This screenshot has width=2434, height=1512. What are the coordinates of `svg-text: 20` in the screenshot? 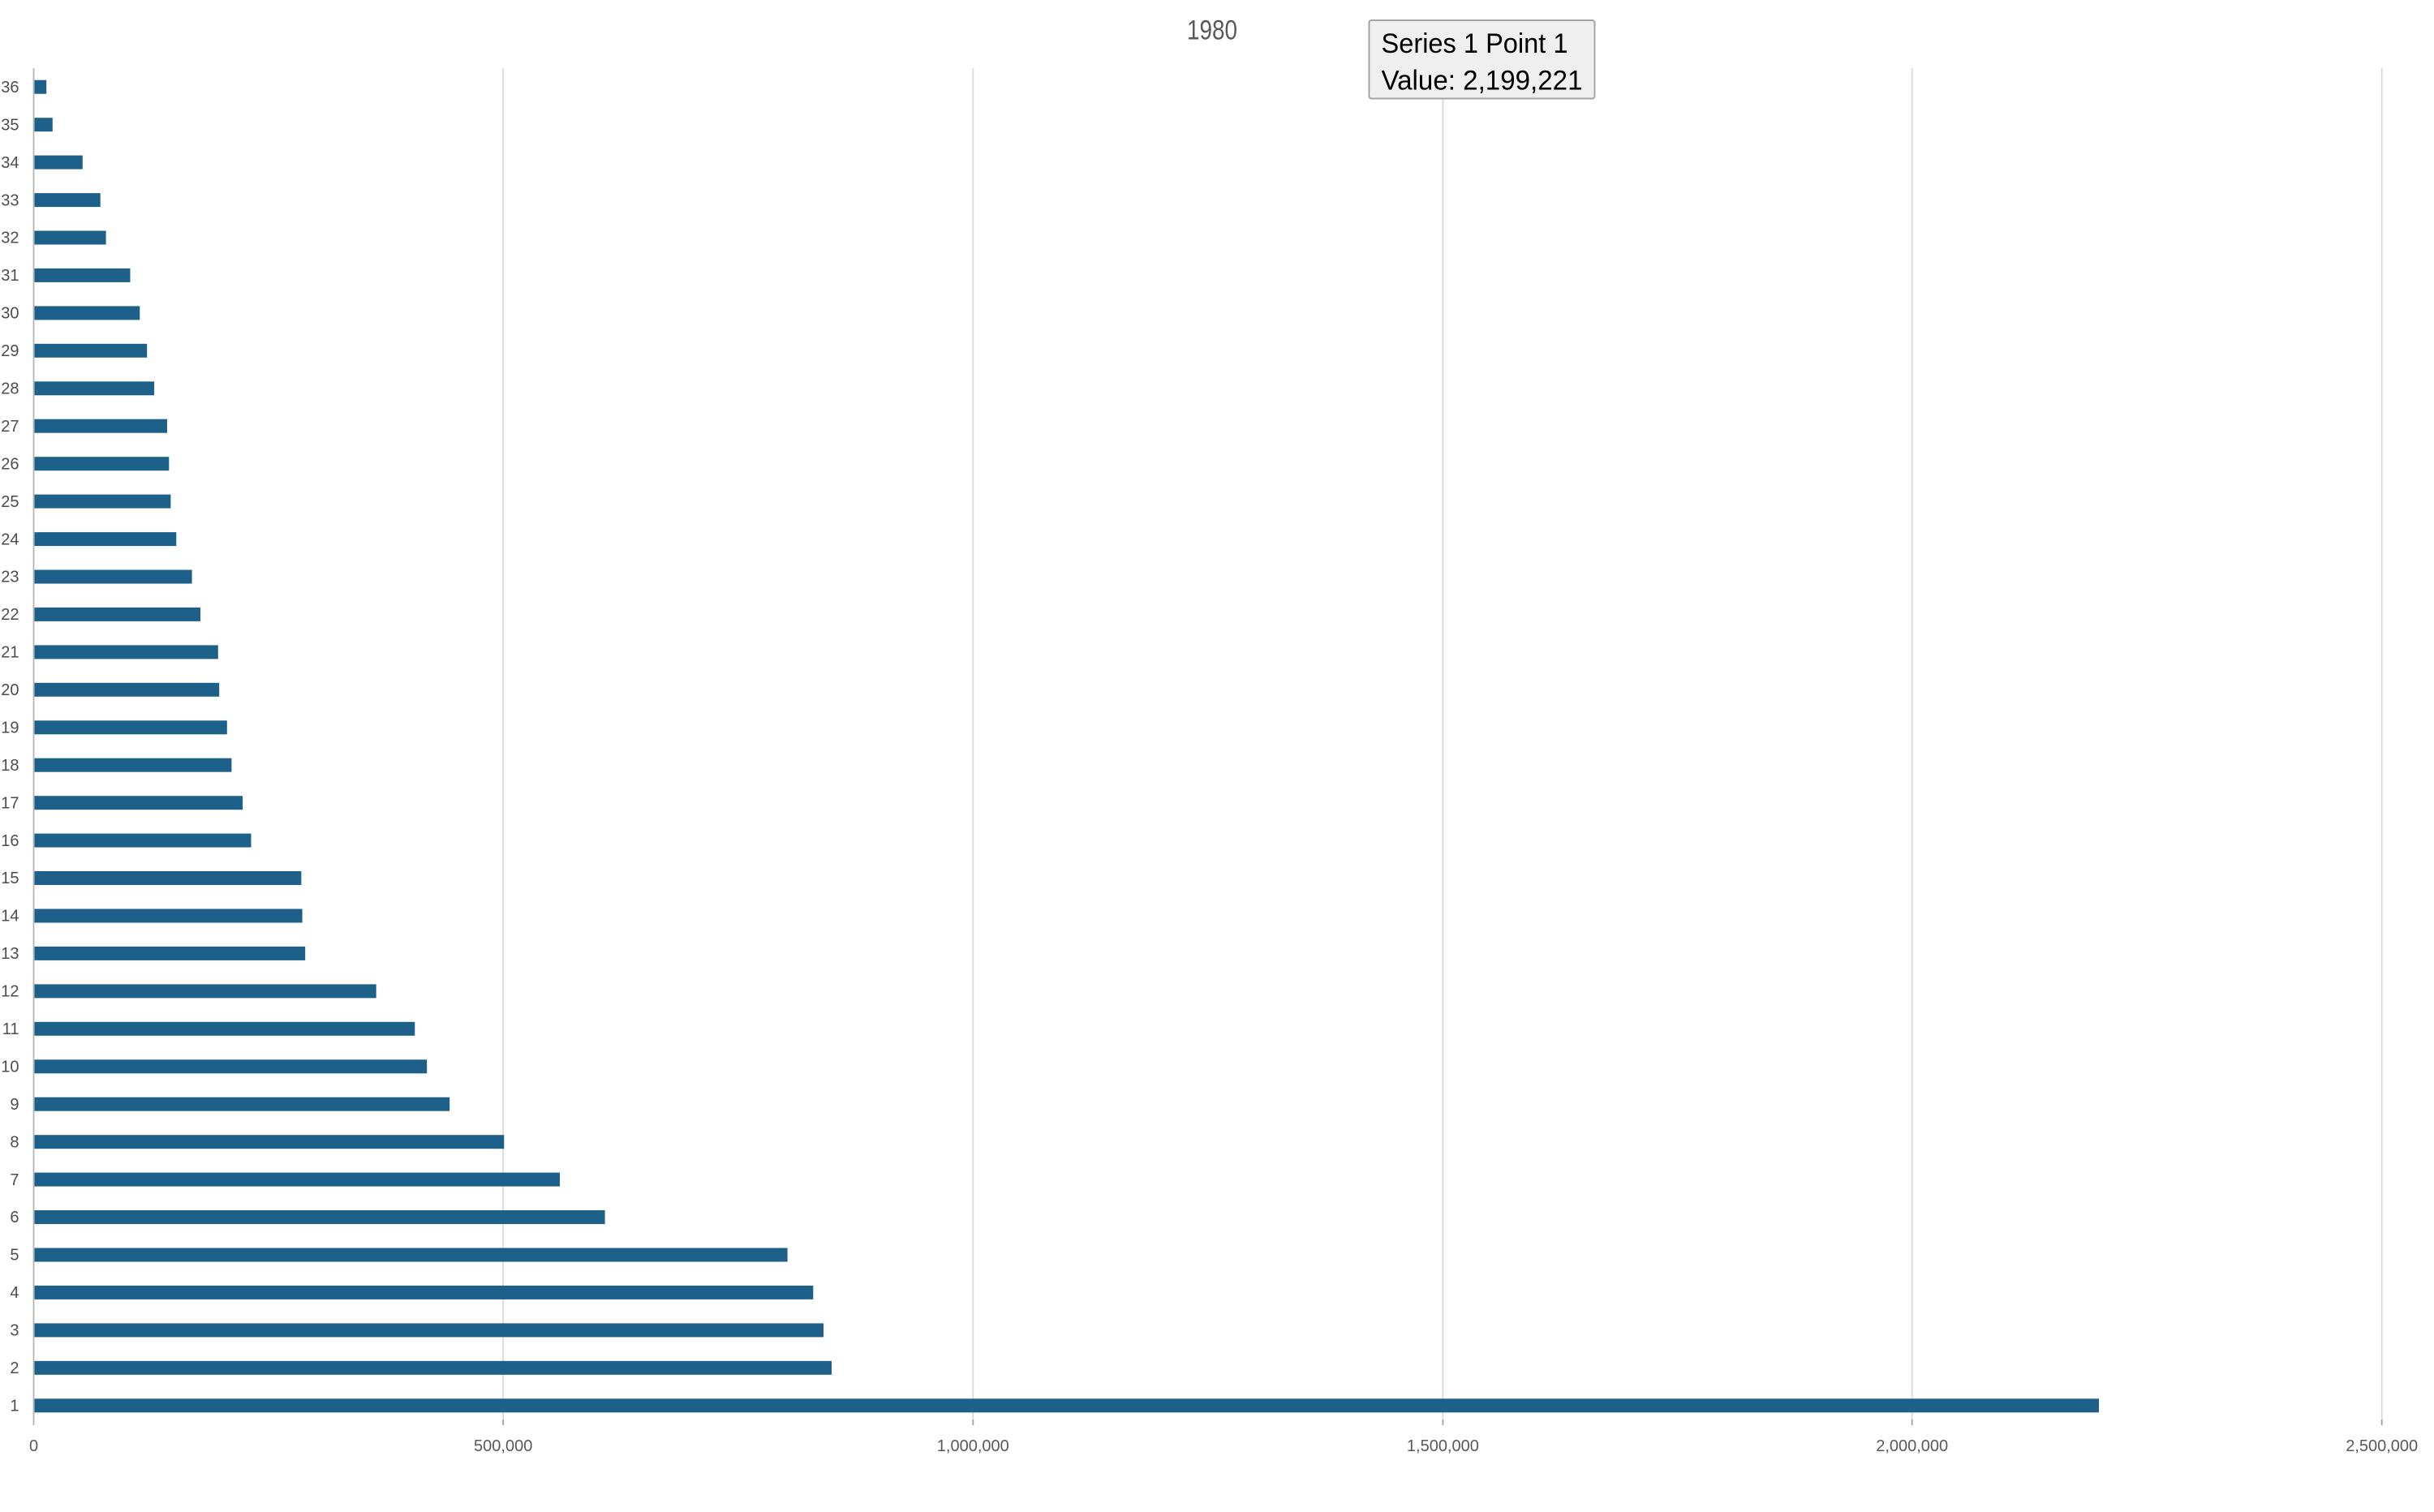 It's located at (10, 690).